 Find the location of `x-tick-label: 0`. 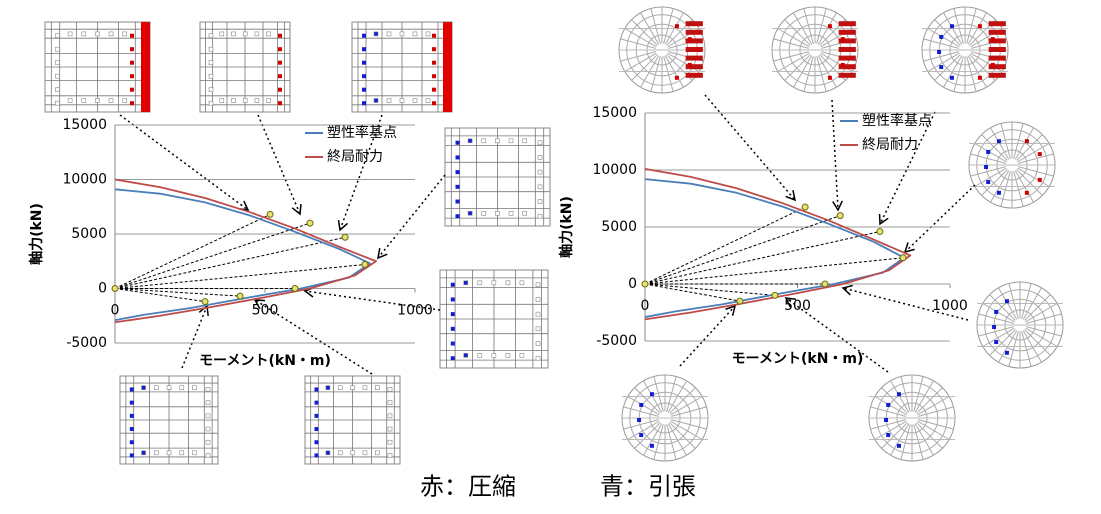

x-tick-label: 0 is located at coordinates (645, 306).